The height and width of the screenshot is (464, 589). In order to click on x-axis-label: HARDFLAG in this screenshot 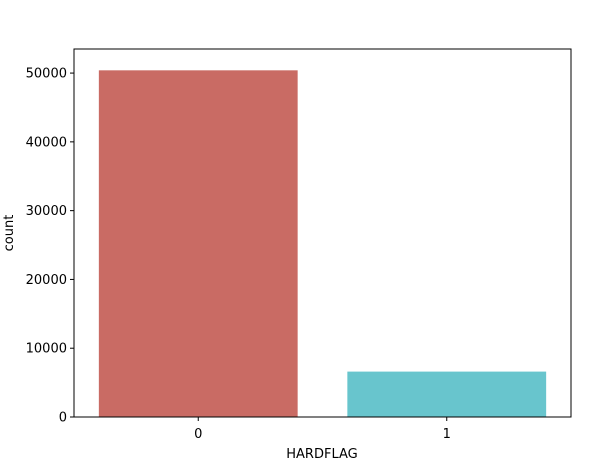, I will do `click(321, 454)`.